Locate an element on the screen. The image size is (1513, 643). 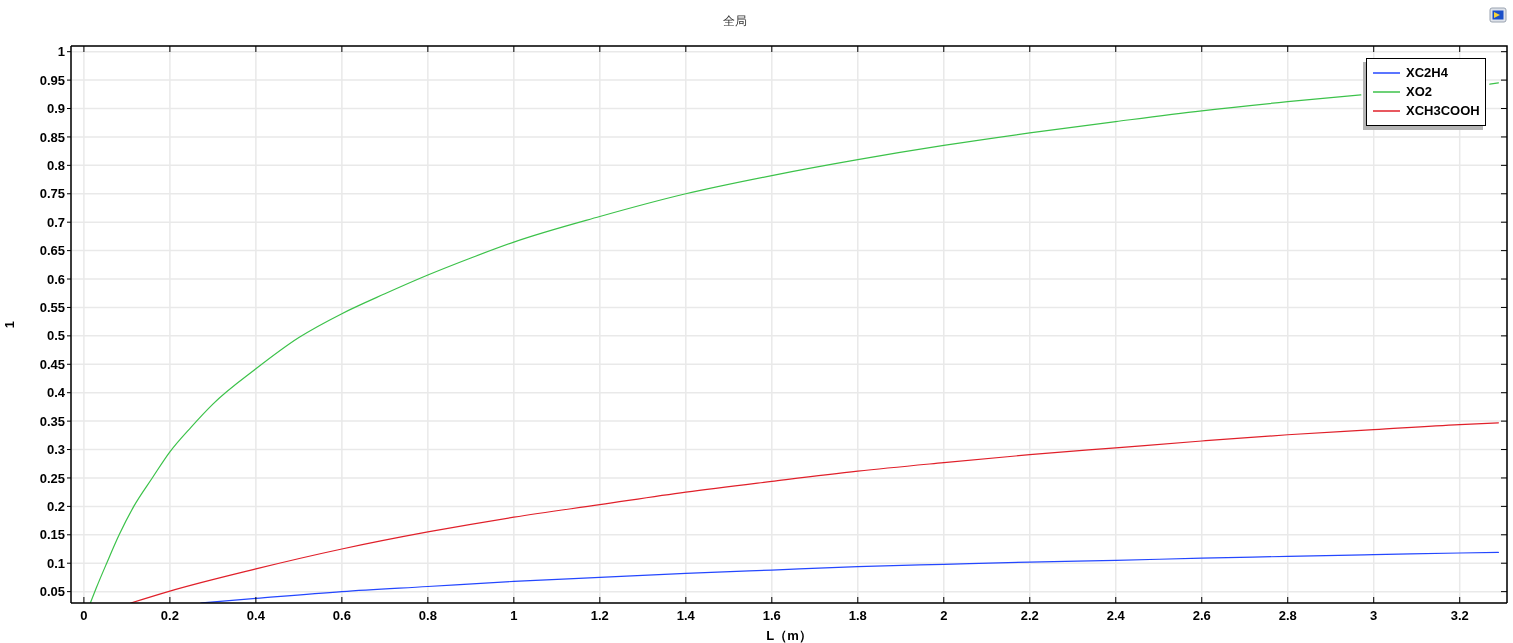
y-tick-label: 0.6 is located at coordinates (55, 279).